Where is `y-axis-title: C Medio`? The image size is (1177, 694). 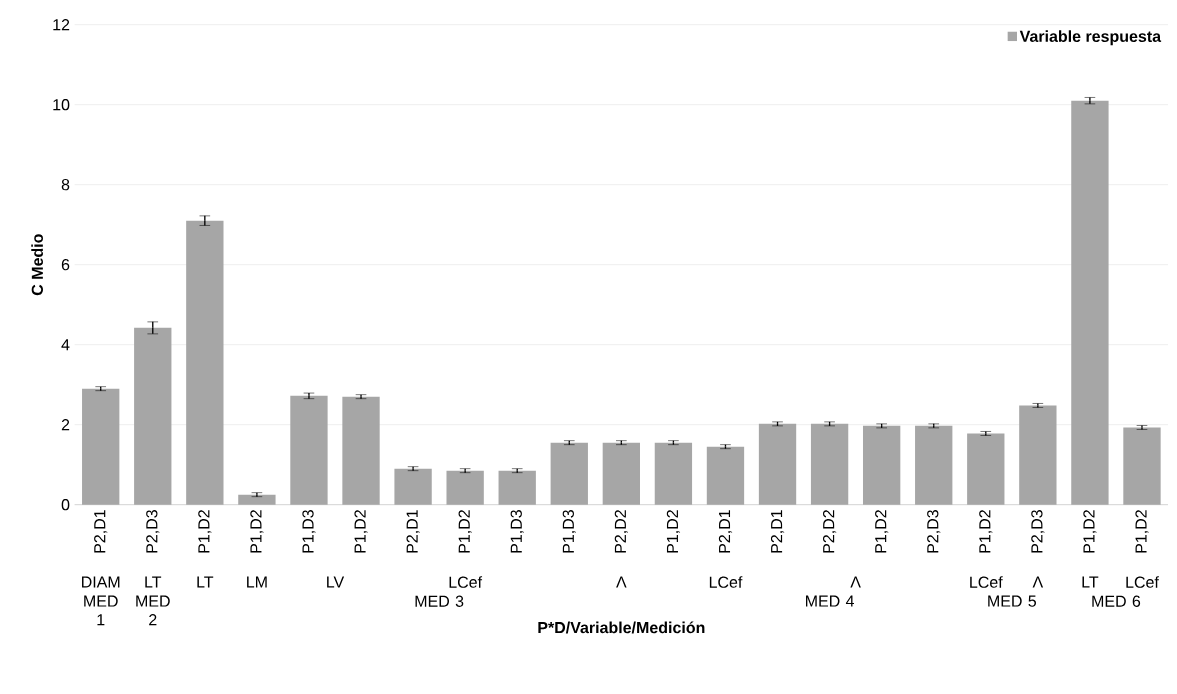
y-axis-title: C Medio is located at coordinates (37, 265).